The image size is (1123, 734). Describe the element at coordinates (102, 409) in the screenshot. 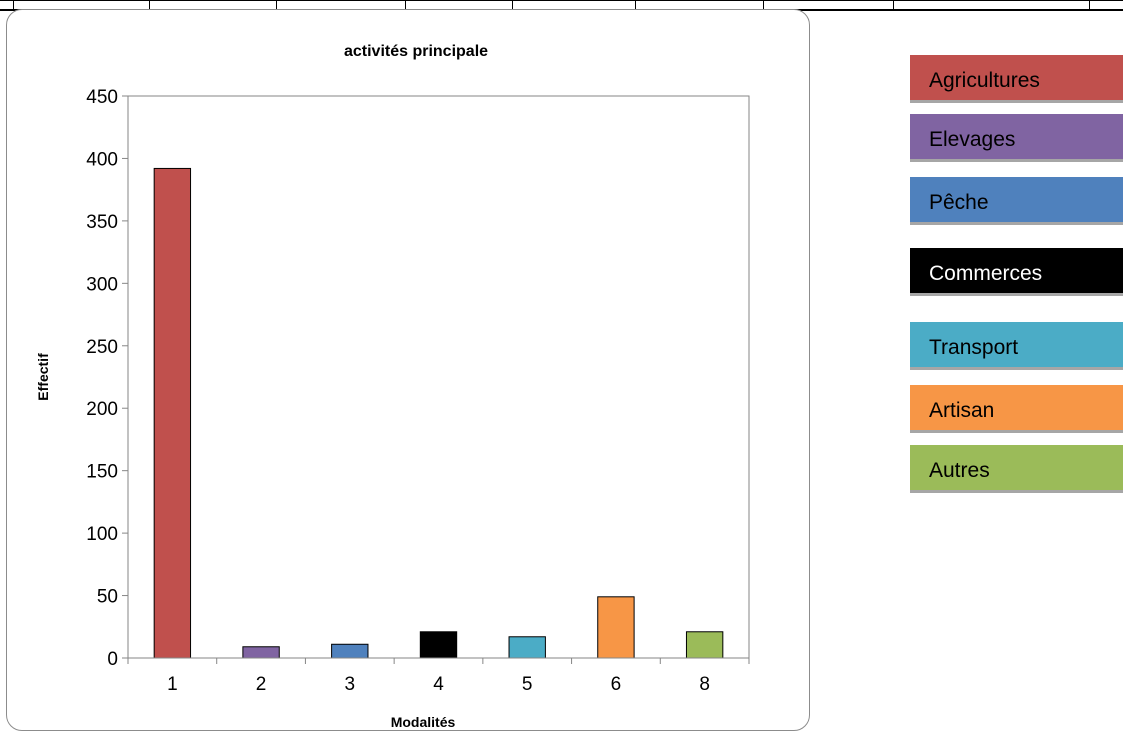

I see `y-tick-label: 200` at that location.